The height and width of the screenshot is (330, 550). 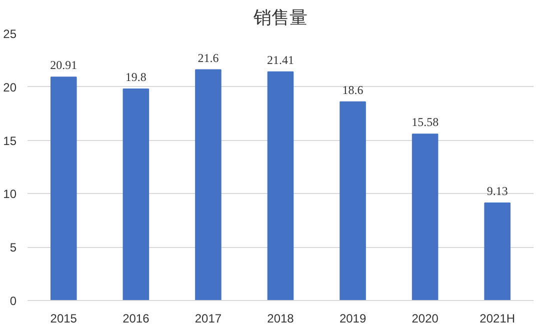 I want to click on data-label: 15.58, so click(x=425, y=122).